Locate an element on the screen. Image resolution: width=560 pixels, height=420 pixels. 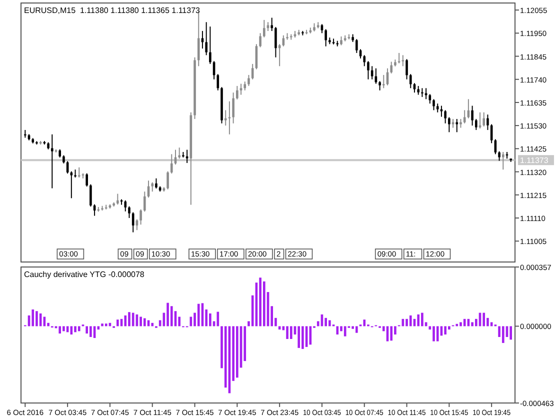
chart-title: Cauchy derivative YTG -0.000078 is located at coordinates (84, 274).